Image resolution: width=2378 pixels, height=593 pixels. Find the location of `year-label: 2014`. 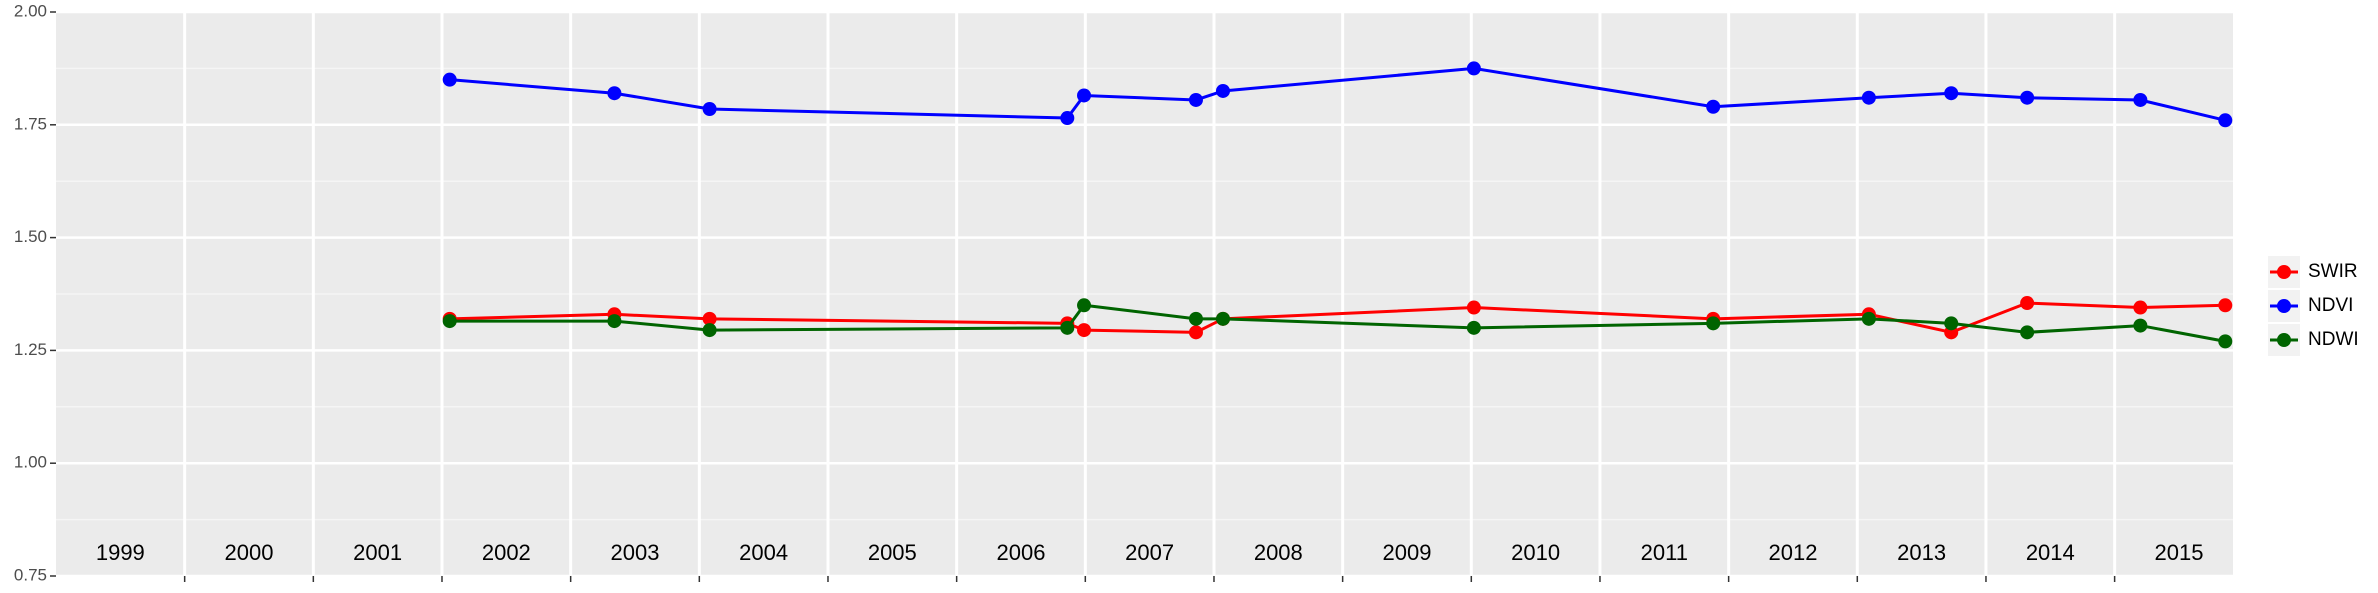

year-label: 2014 is located at coordinates (2050, 552).